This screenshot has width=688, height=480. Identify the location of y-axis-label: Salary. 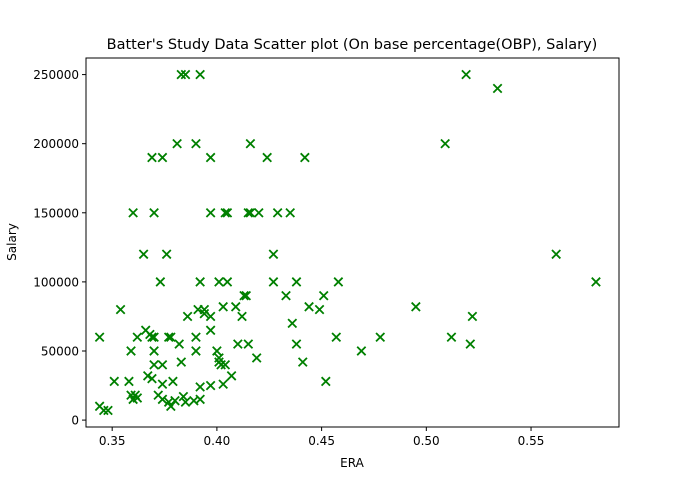
(12, 242).